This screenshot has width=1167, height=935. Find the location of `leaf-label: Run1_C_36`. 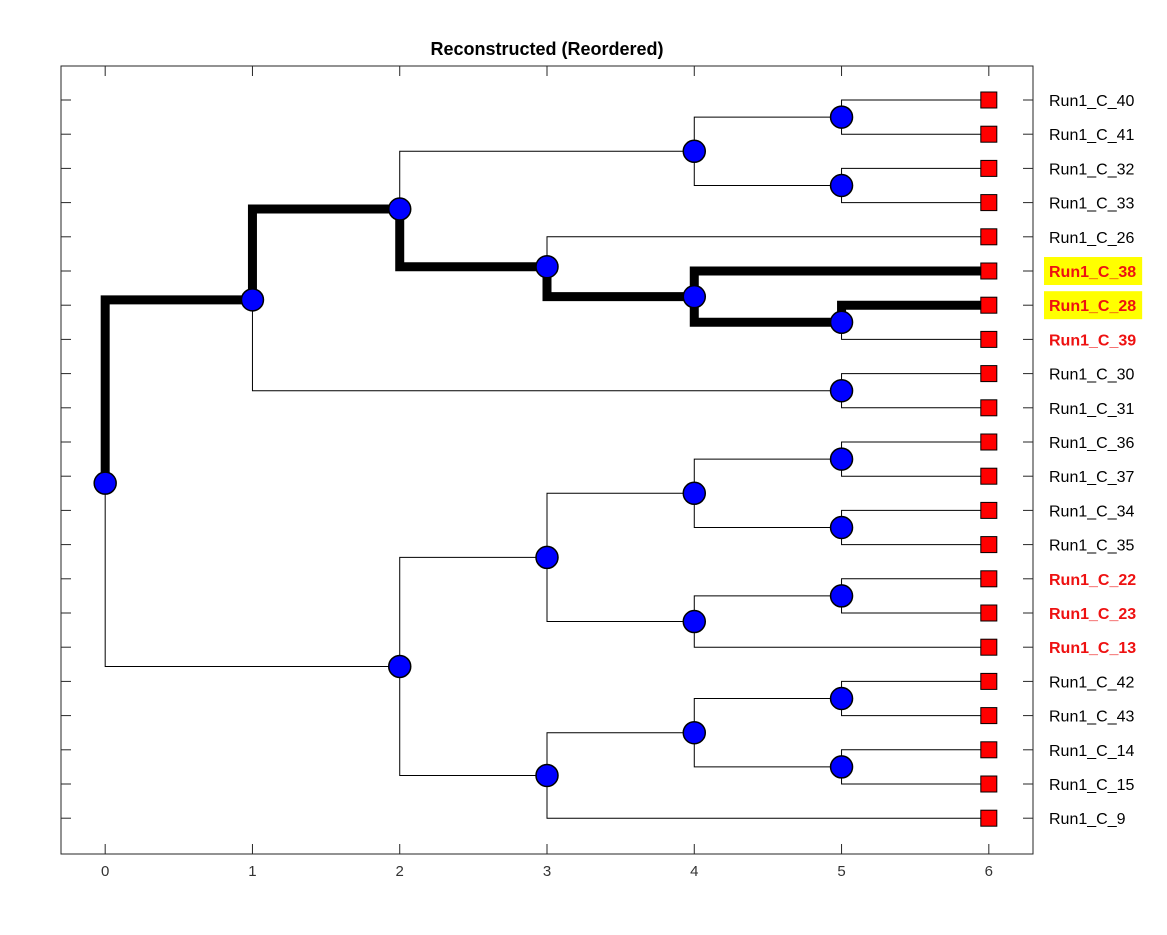

leaf-label: Run1_C_36 is located at coordinates (1092, 443).